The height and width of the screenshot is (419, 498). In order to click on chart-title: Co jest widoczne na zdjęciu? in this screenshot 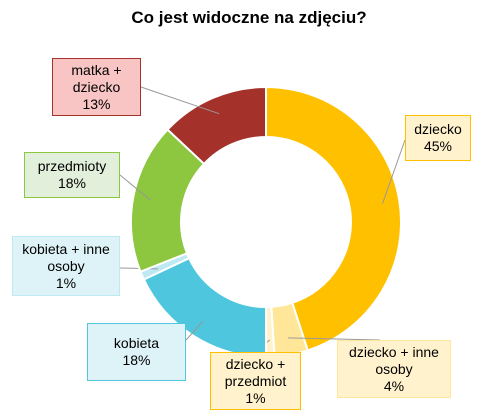, I will do `click(249, 17)`.